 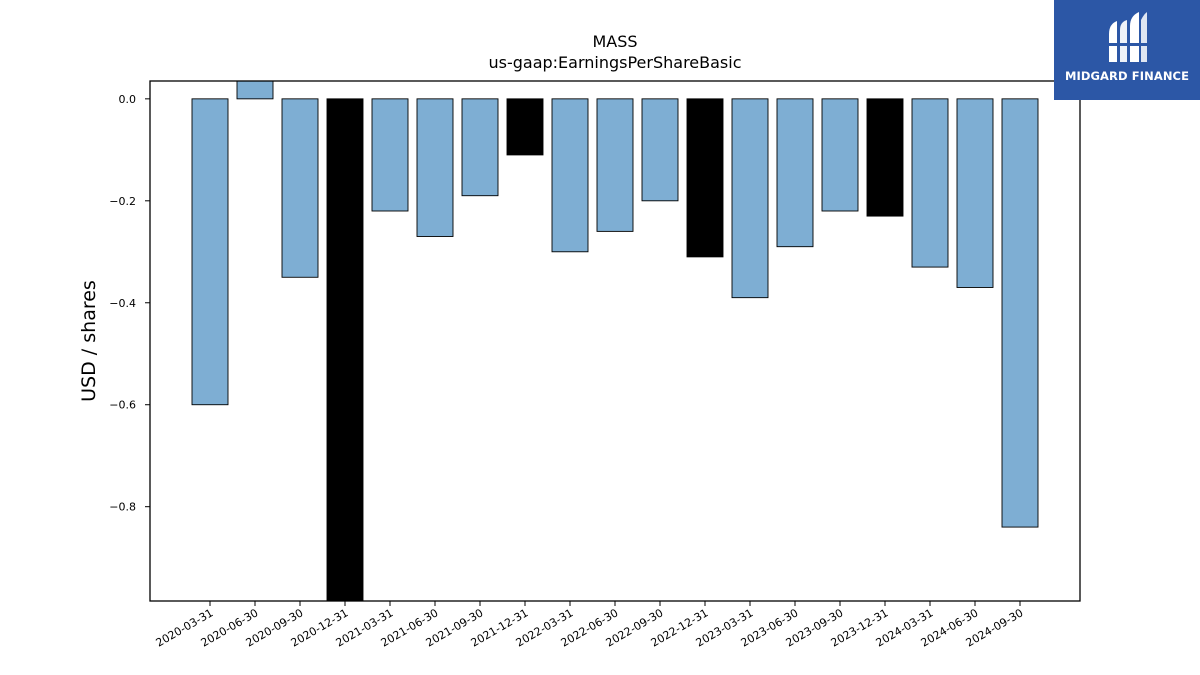 What do you see at coordinates (1128, 37) in the screenshot?
I see `midgard-m-logo-icon` at bounding box center [1128, 37].